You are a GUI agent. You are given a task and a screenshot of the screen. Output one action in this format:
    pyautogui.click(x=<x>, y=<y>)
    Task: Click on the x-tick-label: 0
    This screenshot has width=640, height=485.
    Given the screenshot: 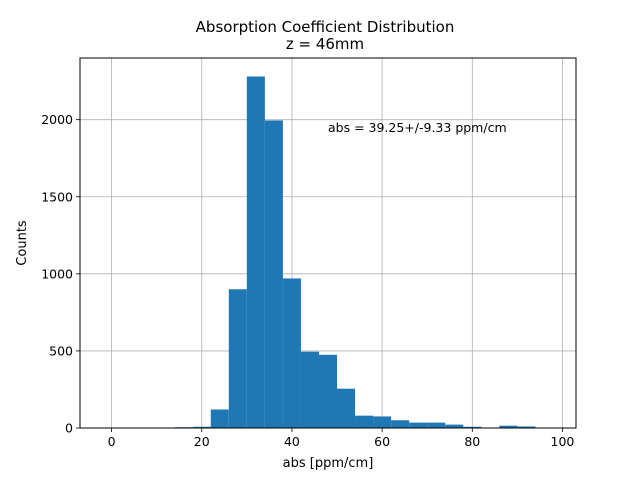 What is the action you would take?
    pyautogui.click(x=112, y=441)
    